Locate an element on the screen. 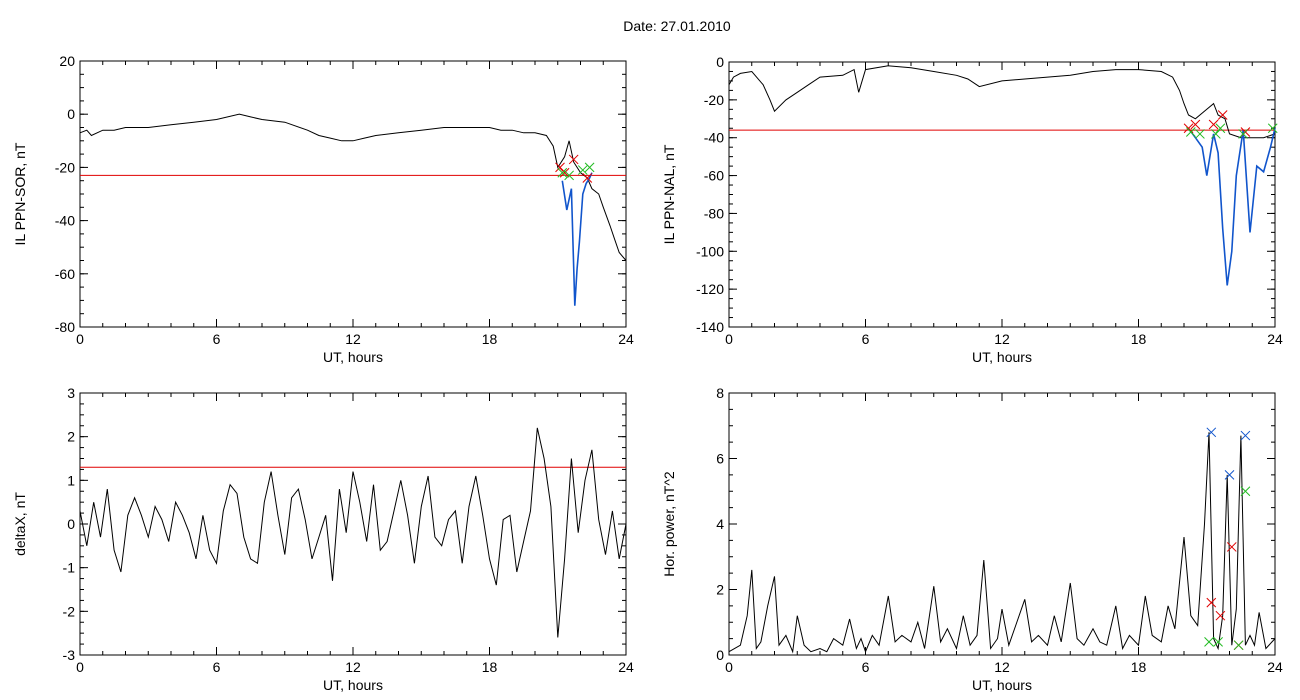  y-tick-label: 6 is located at coordinates (720, 459).